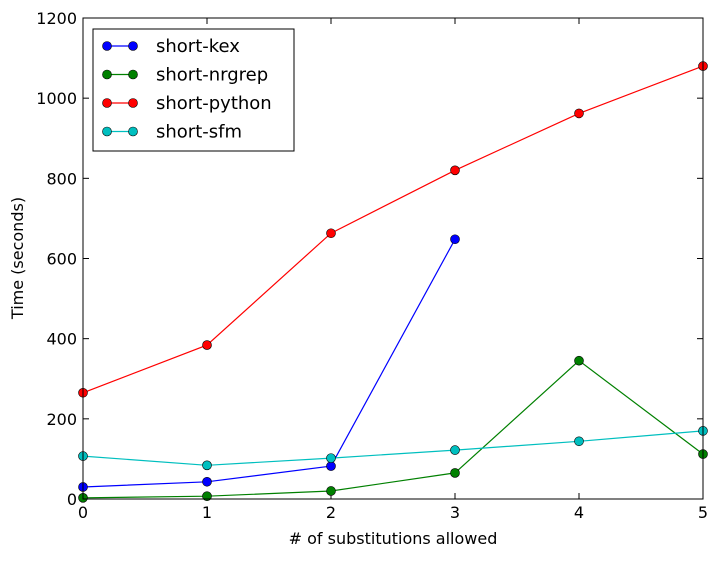 The height and width of the screenshot is (561, 718). Describe the element at coordinates (61, 419) in the screenshot. I see `y-tick-label: 200` at that location.